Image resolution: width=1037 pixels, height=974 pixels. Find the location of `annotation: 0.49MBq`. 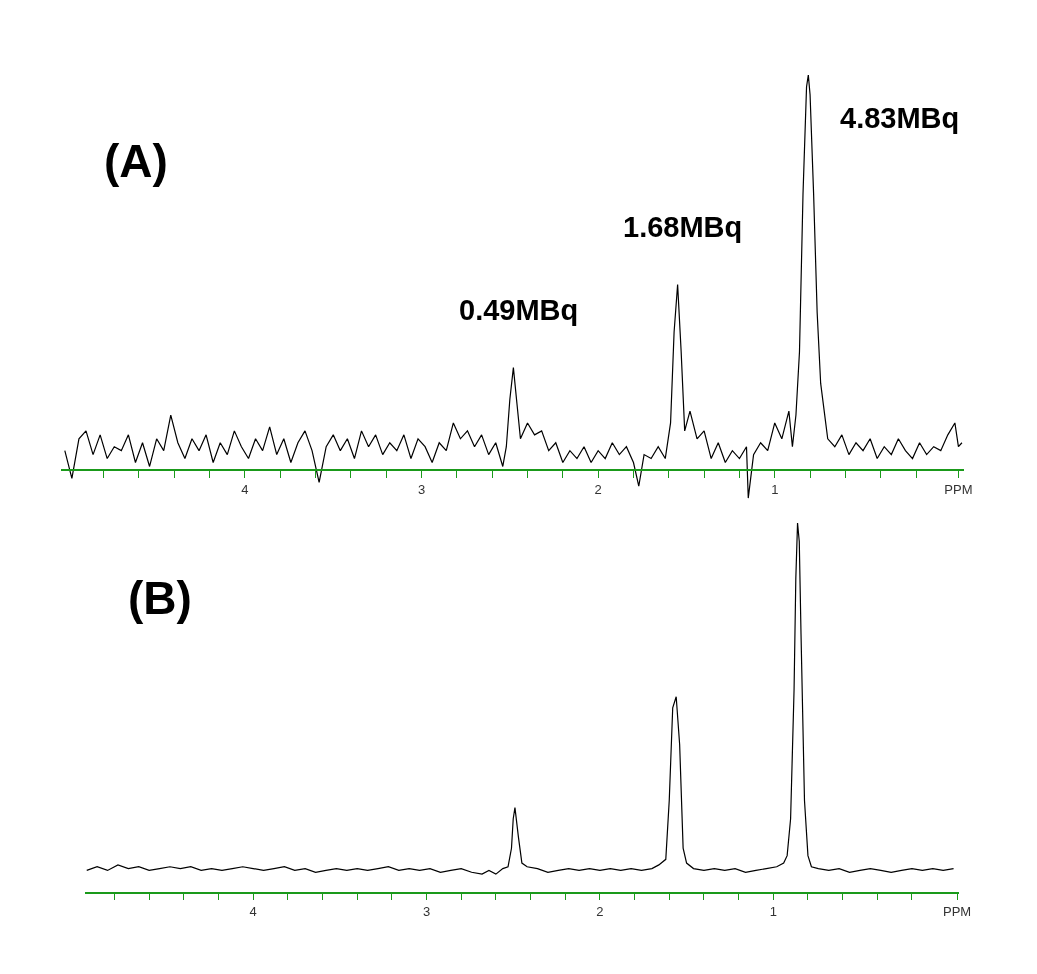

annotation: 0.49MBq is located at coordinates (519, 310).